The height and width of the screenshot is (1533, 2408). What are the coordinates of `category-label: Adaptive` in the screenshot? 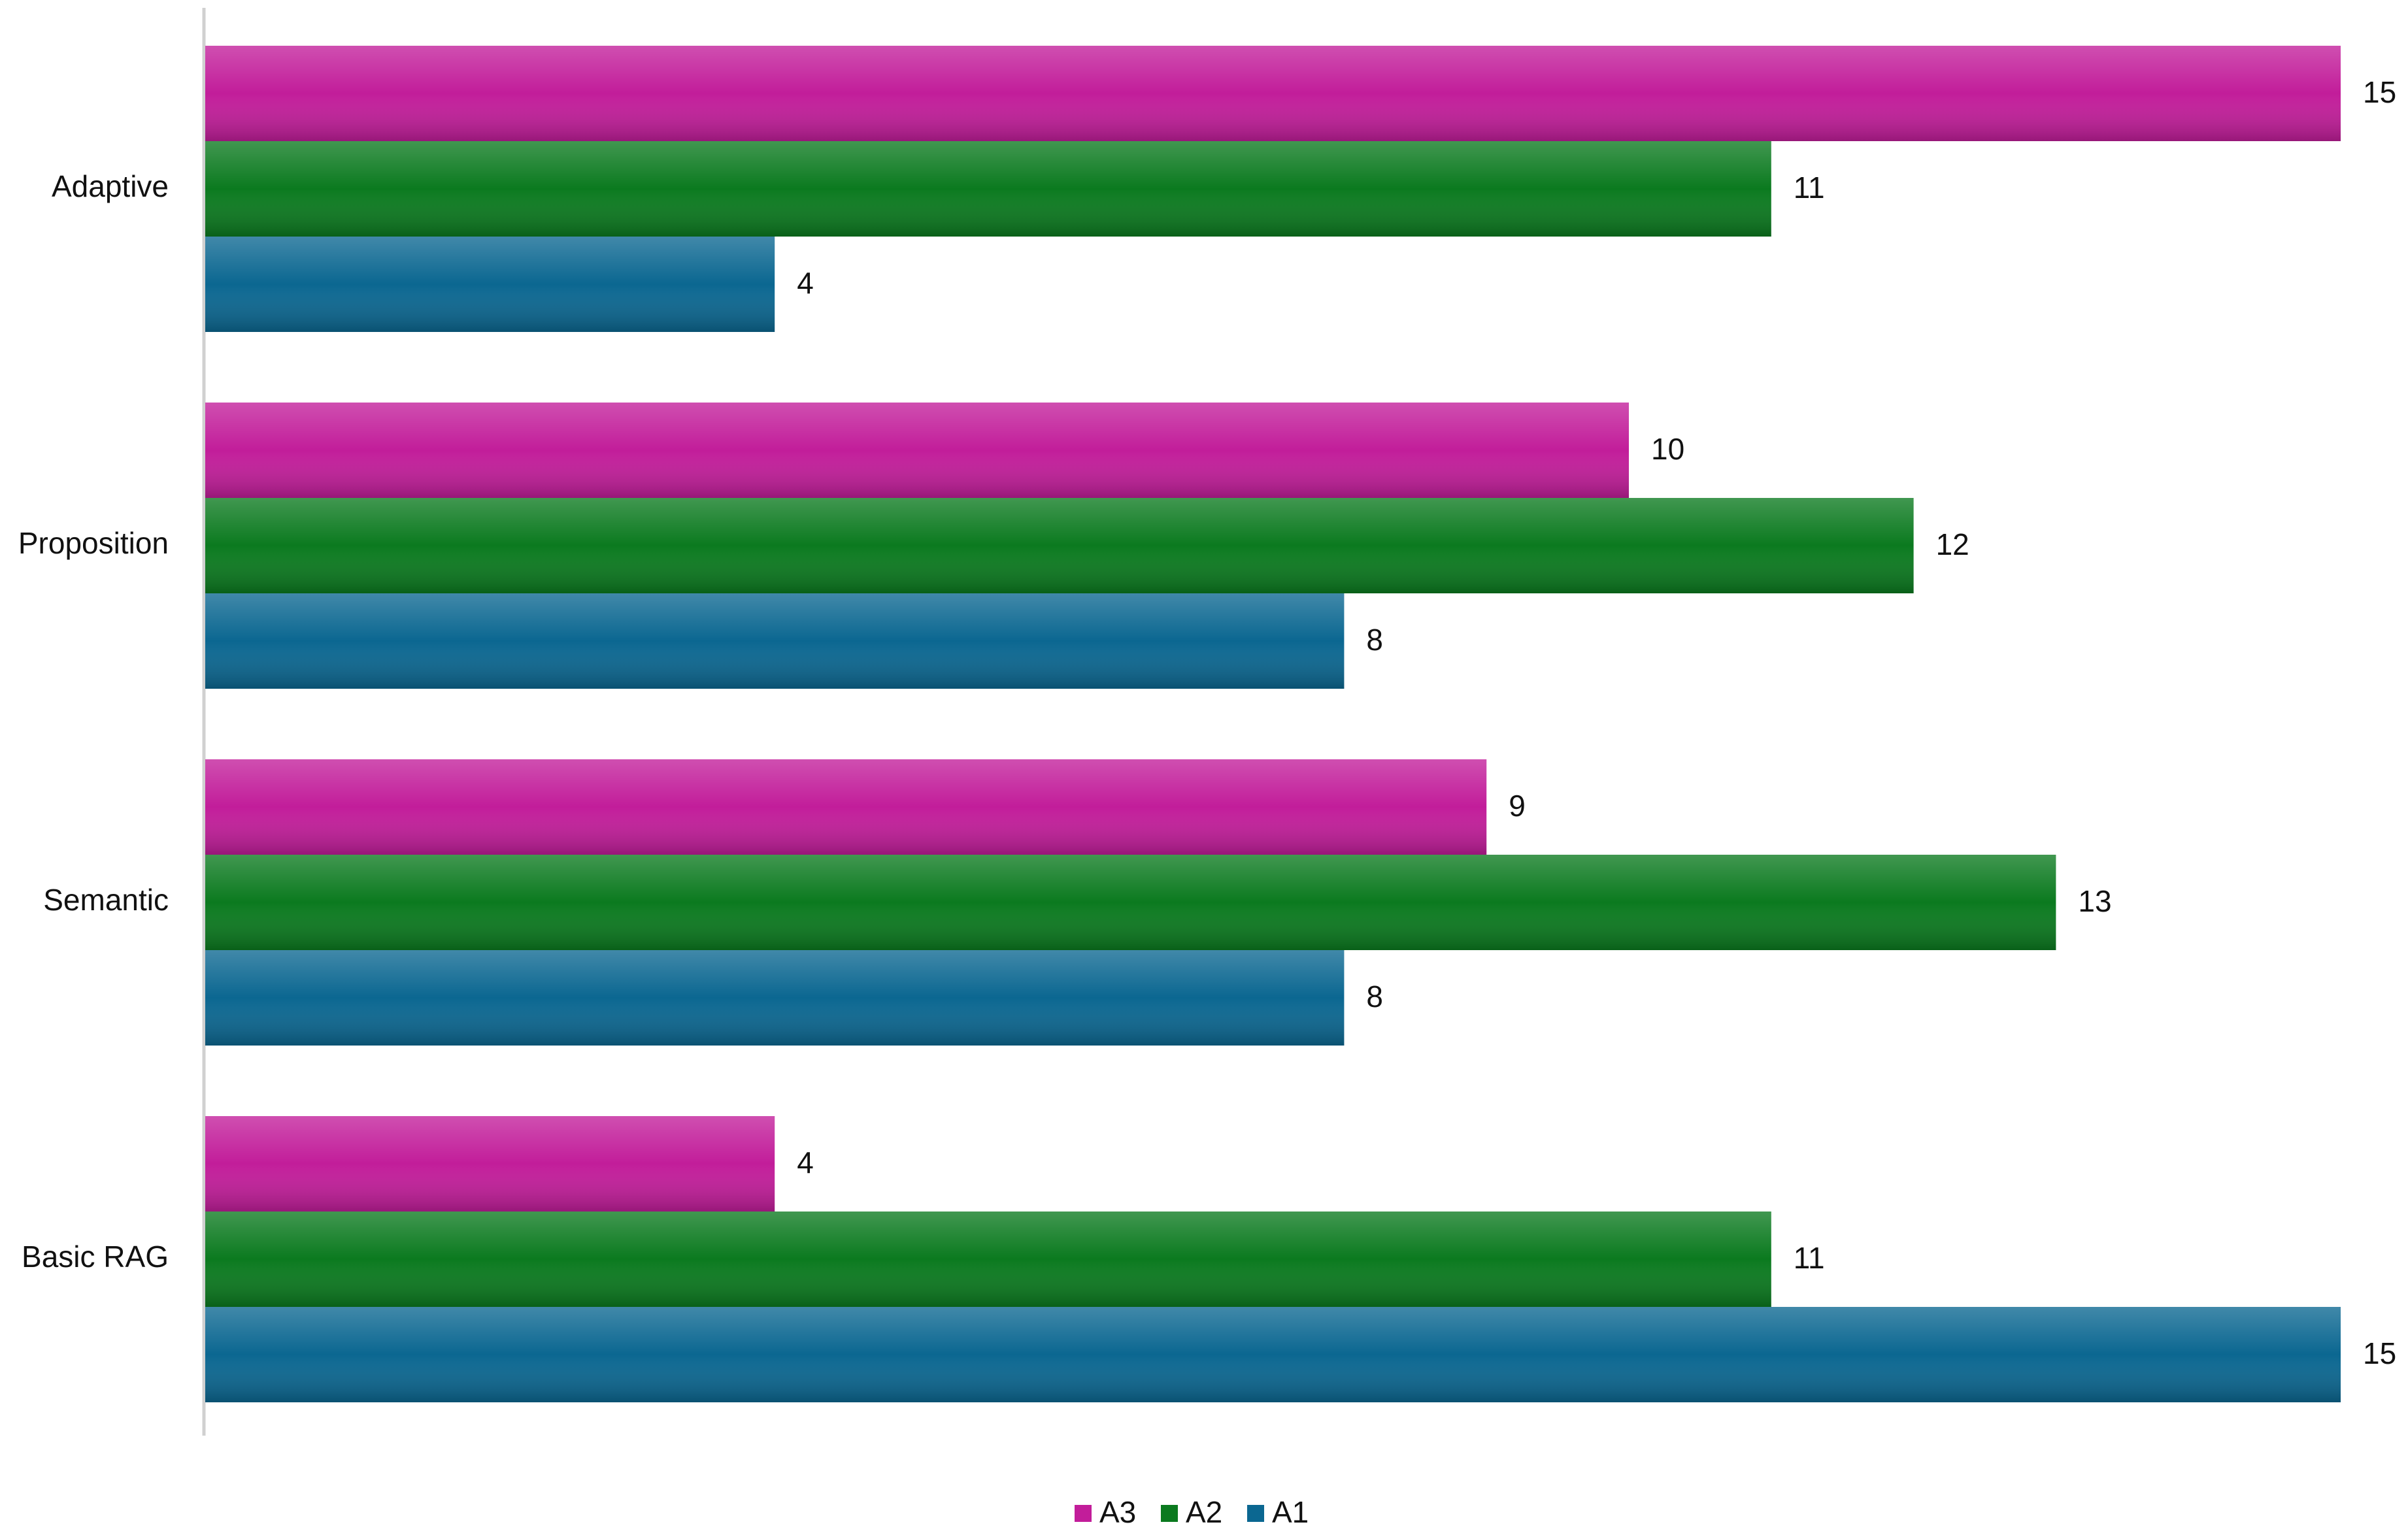 It's located at (110, 186).